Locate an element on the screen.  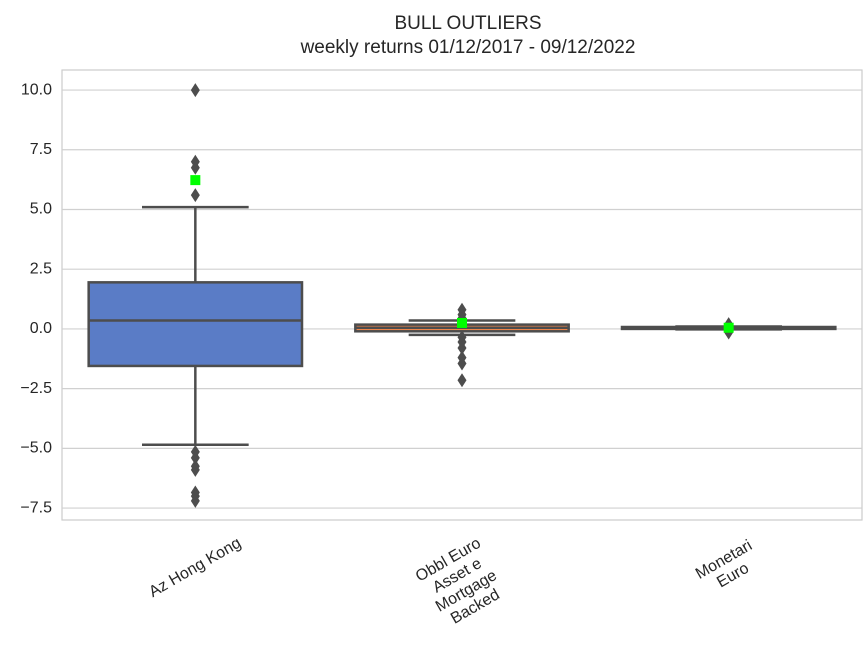
chart-subtitle: weekly returns 01/12/2017 - 09/12/2022 is located at coordinates (468, 47).